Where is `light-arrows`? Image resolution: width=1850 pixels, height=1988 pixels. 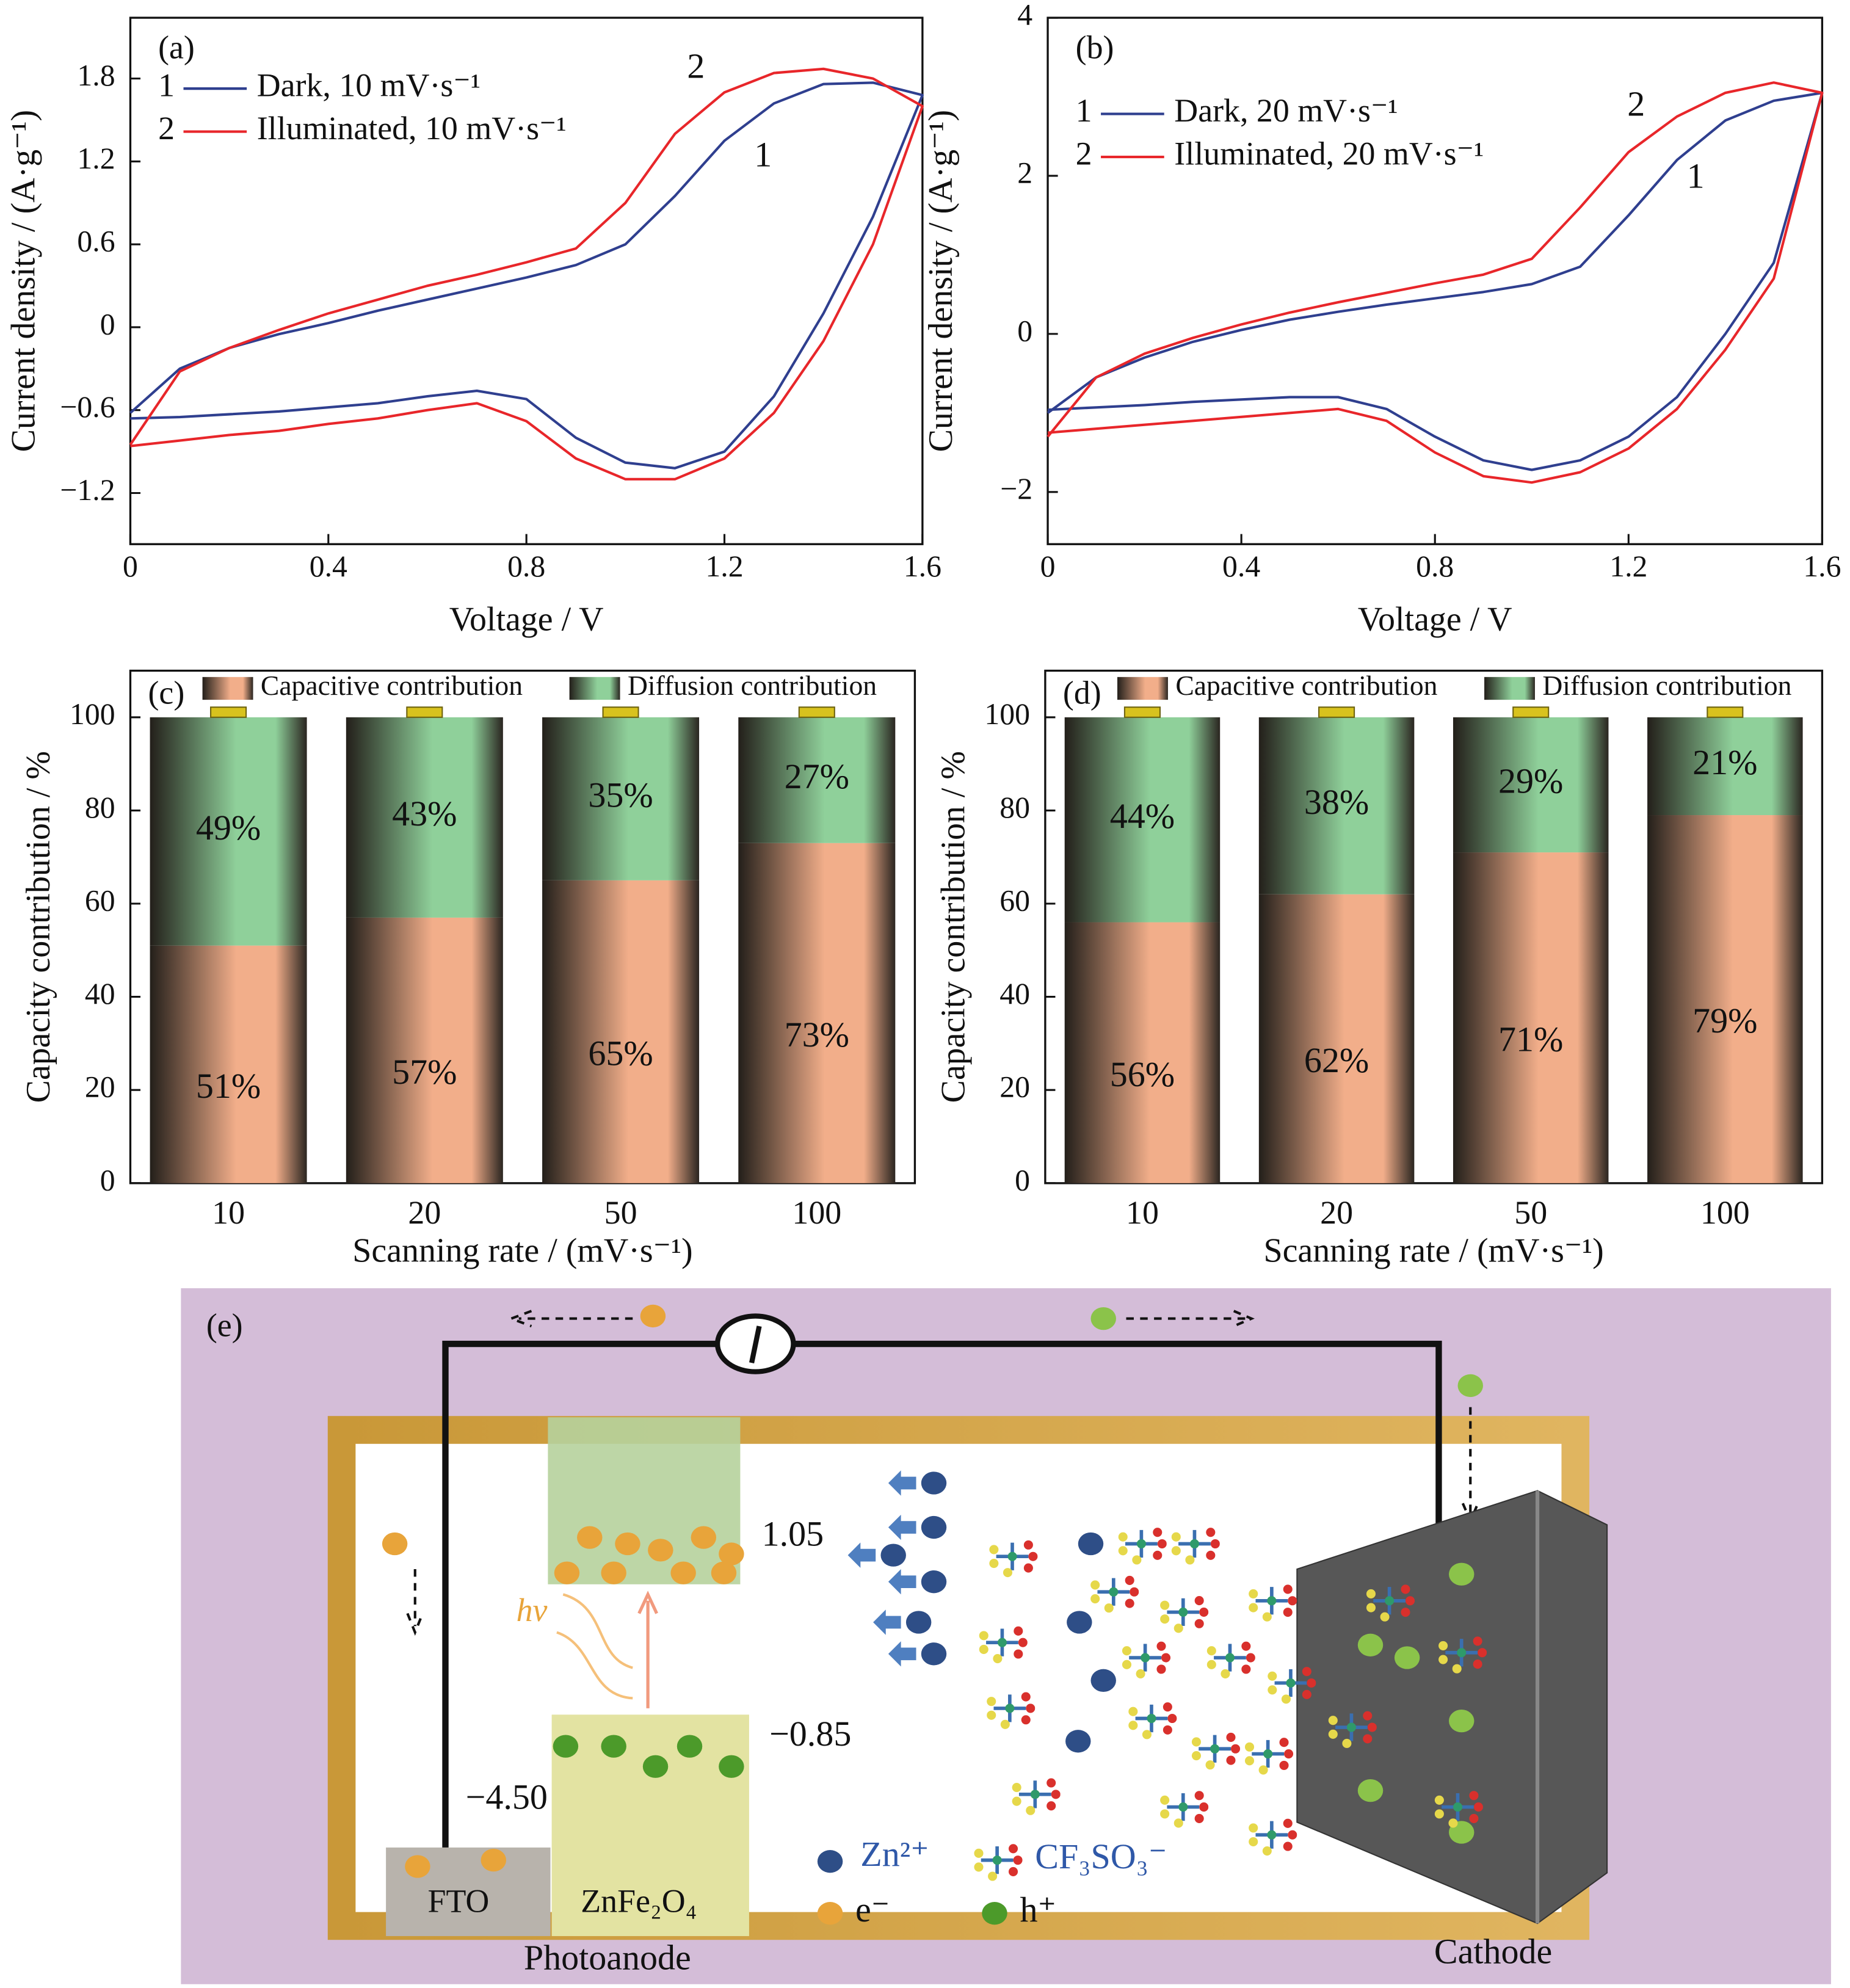
light-arrows is located at coordinates (594, 1646).